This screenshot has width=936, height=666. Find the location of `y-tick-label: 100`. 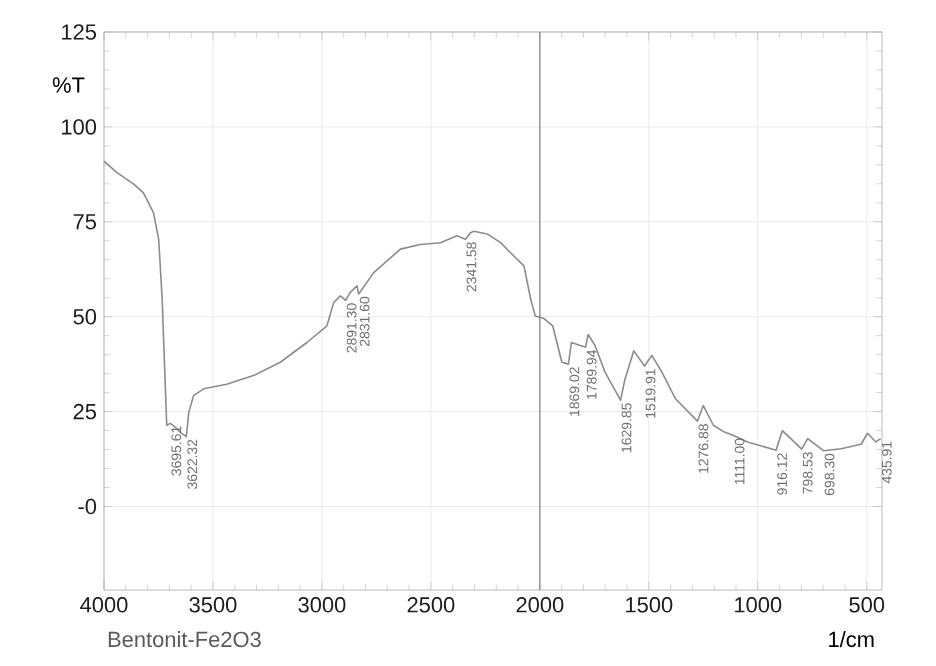

y-tick-label: 100 is located at coordinates (79, 127).